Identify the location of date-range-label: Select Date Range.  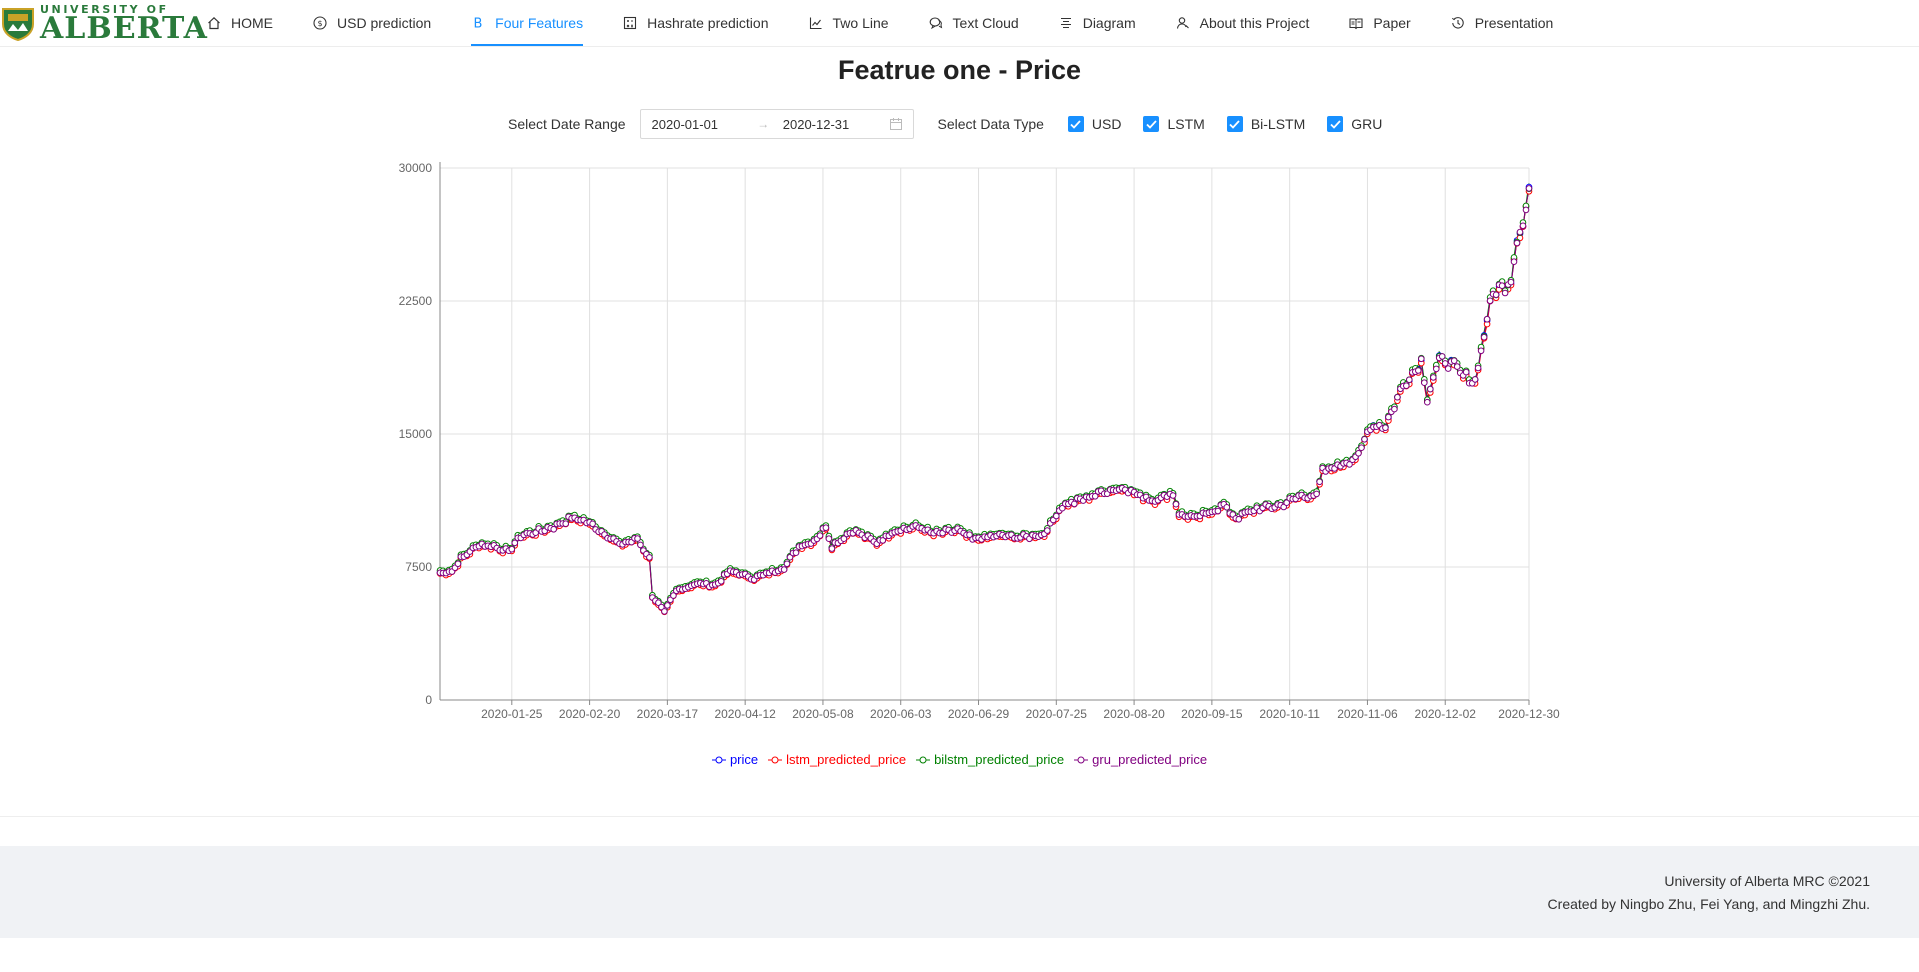
(567, 124).